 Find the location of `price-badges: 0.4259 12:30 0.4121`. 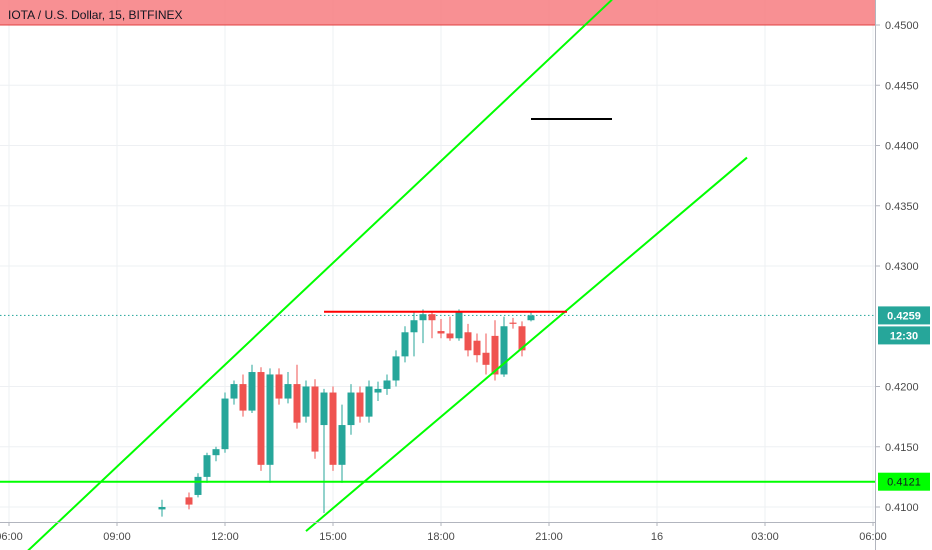

price-badges: 0.4259 12:30 0.4121 is located at coordinates (904, 398).